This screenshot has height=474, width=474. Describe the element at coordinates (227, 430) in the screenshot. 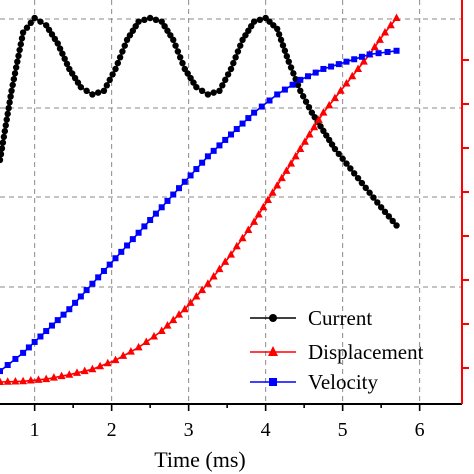

I see `x-tick-labels: 1 2 3 4 5 6` at that location.